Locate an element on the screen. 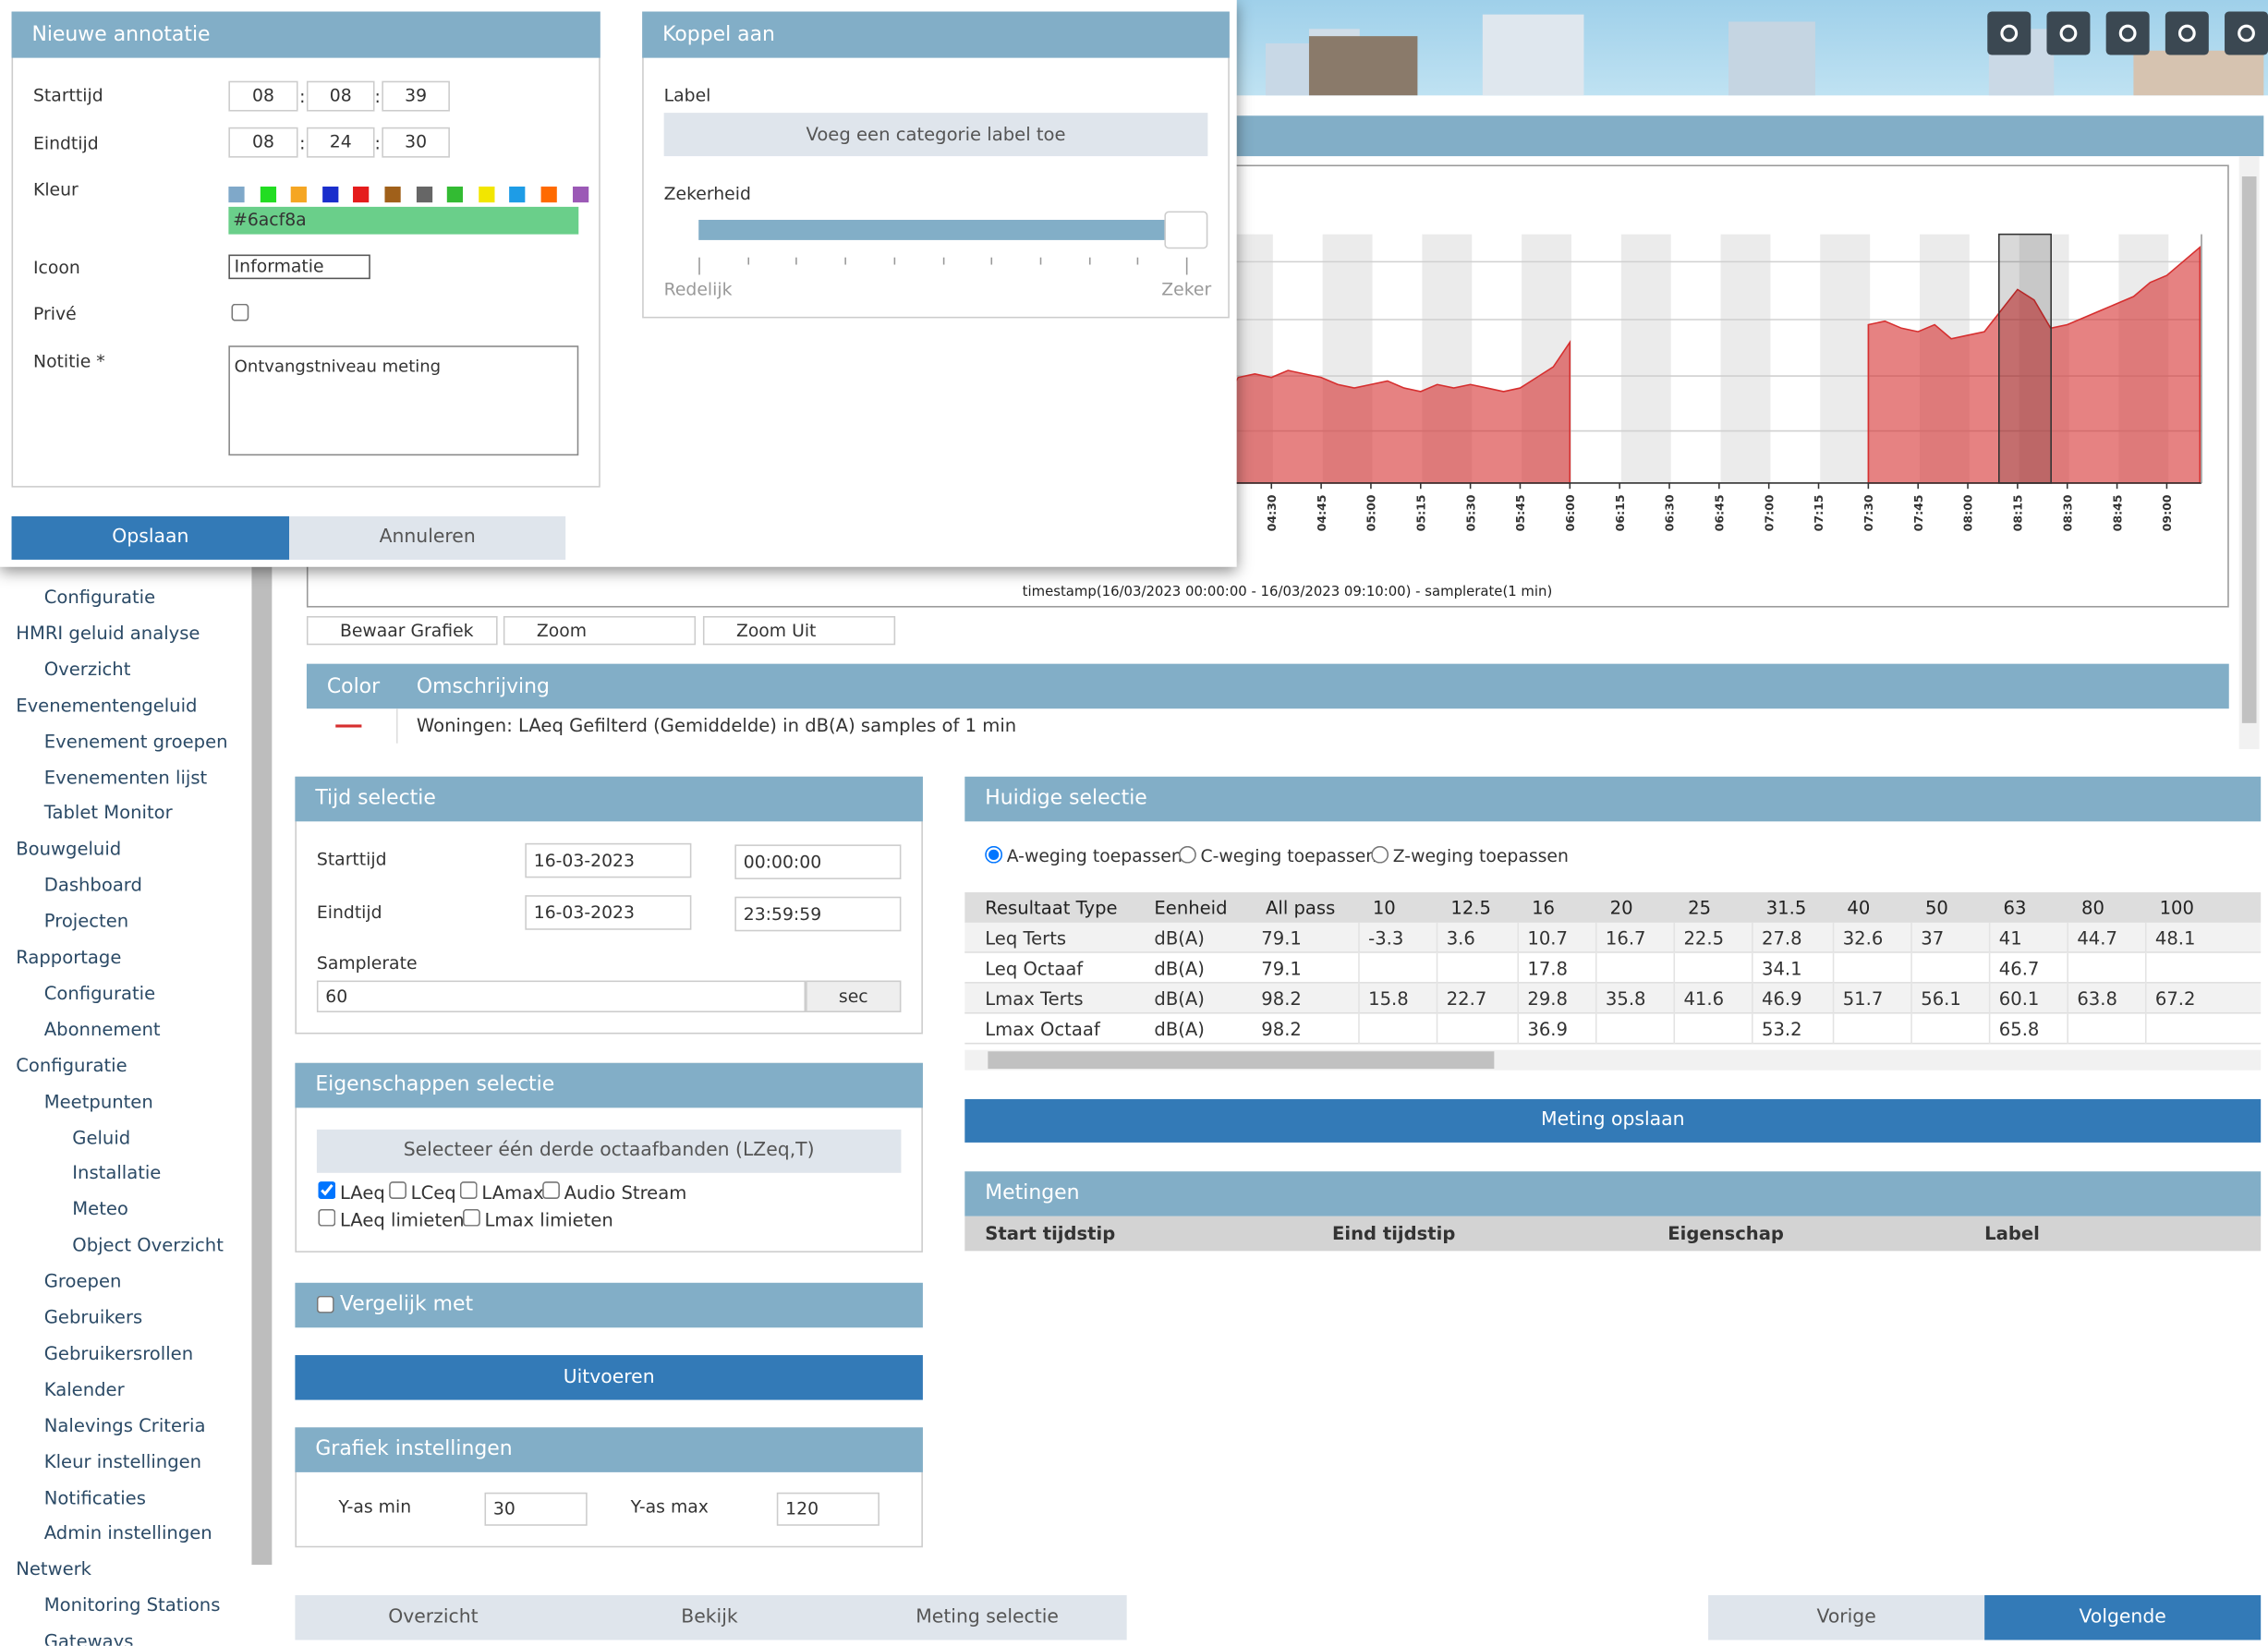  menu-item: Rapportage is located at coordinates (68, 957).